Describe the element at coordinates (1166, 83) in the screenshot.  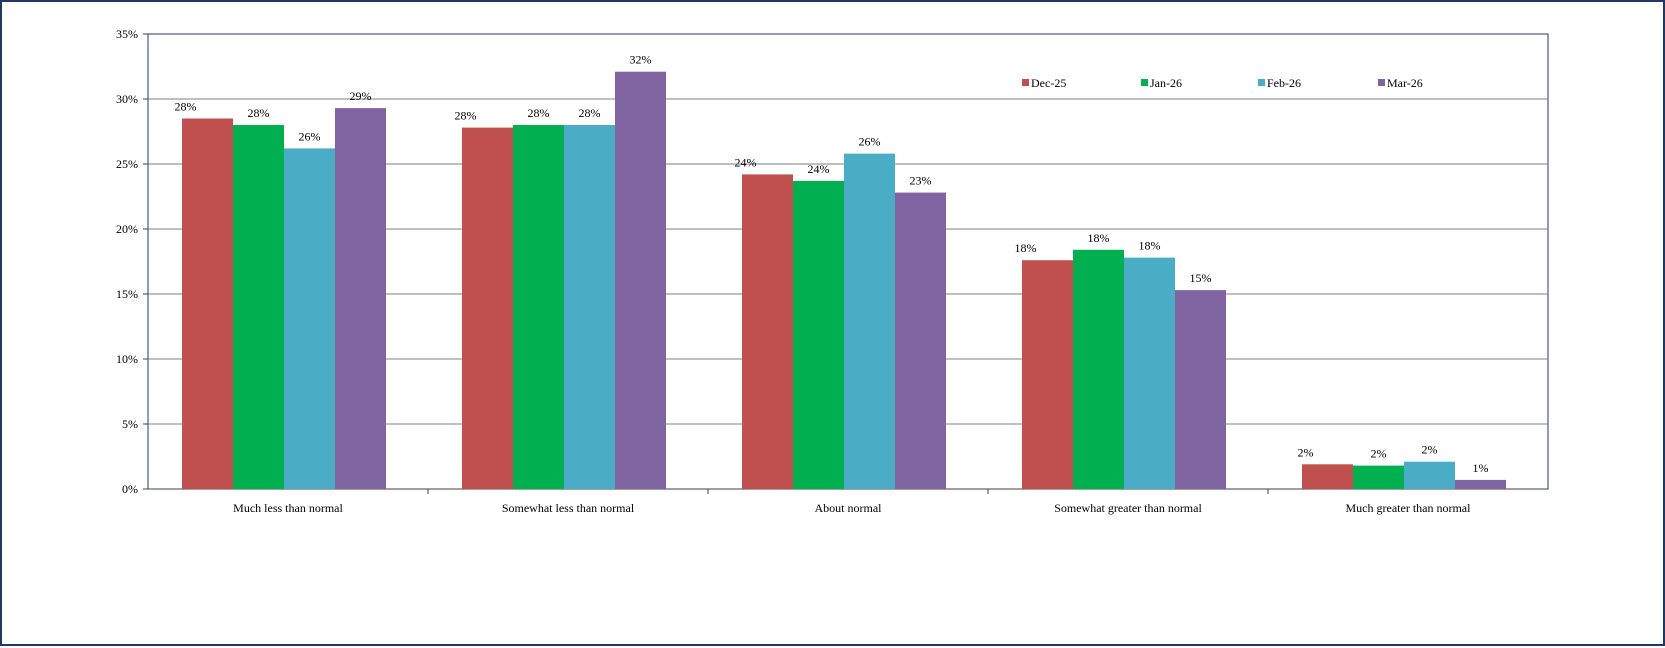
I see `legend-label: Jan-26` at that location.